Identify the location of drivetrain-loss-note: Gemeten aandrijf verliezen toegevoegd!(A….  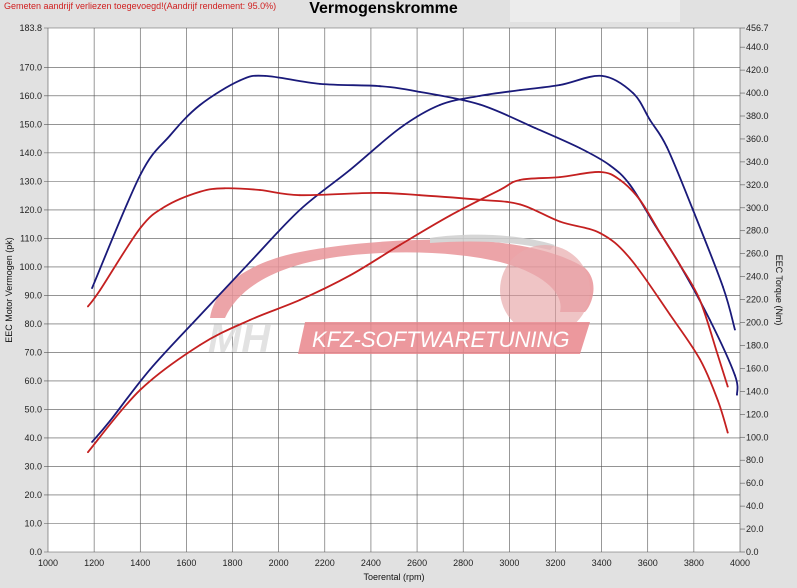
(140, 6).